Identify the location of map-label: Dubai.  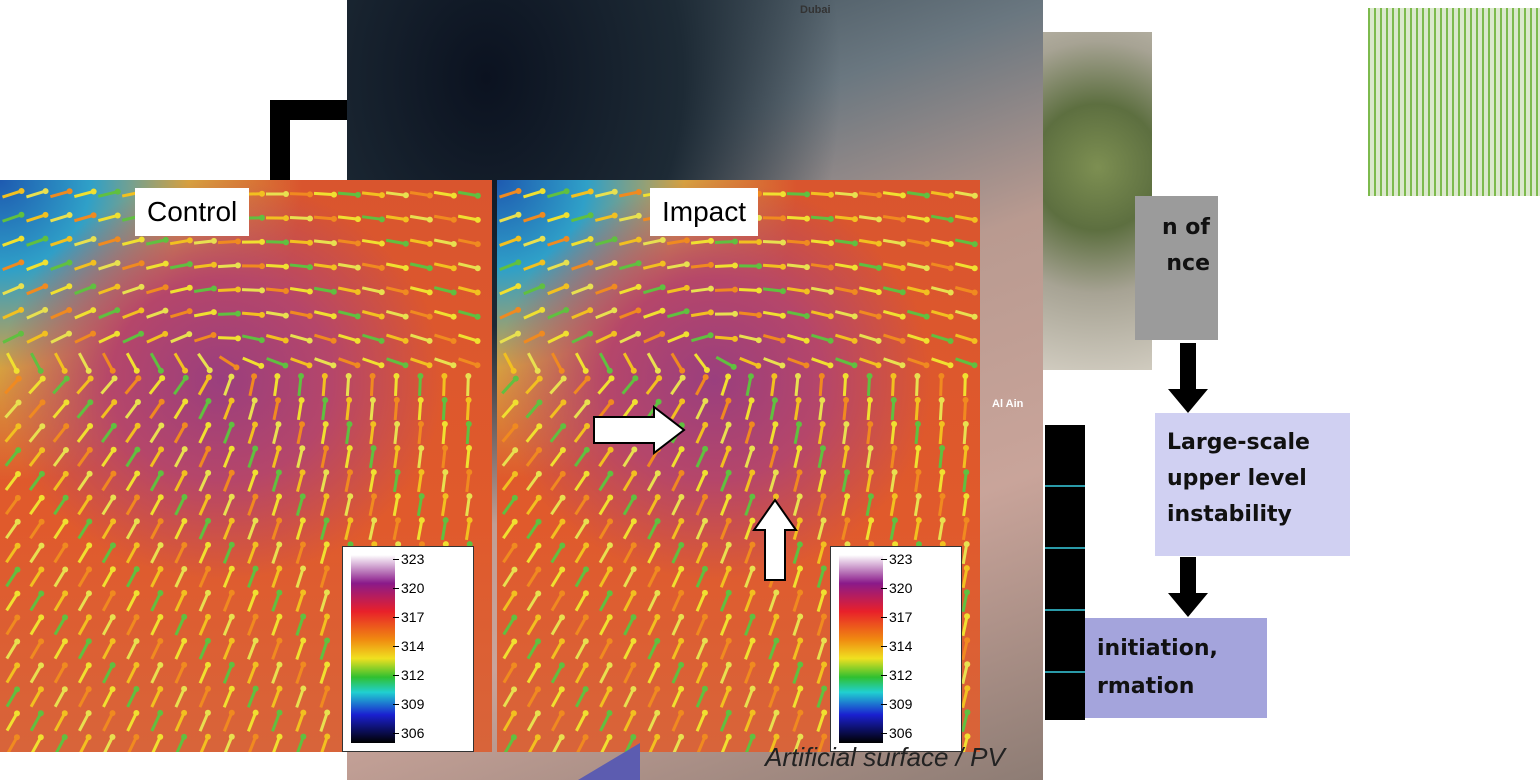
(815, 10).